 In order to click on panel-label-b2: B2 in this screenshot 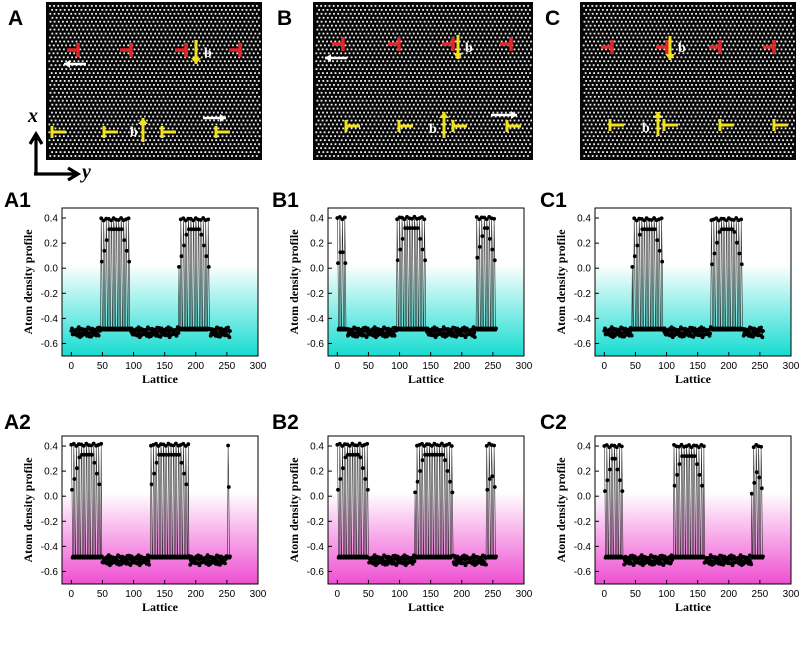, I will do `click(285, 422)`.